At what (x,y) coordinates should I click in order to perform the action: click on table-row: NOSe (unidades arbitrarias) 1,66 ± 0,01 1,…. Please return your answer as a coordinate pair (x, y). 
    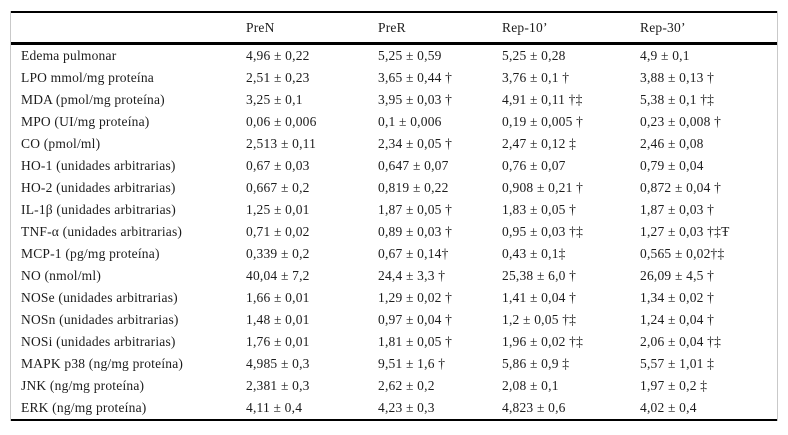
    Looking at the image, I should click on (394, 298).